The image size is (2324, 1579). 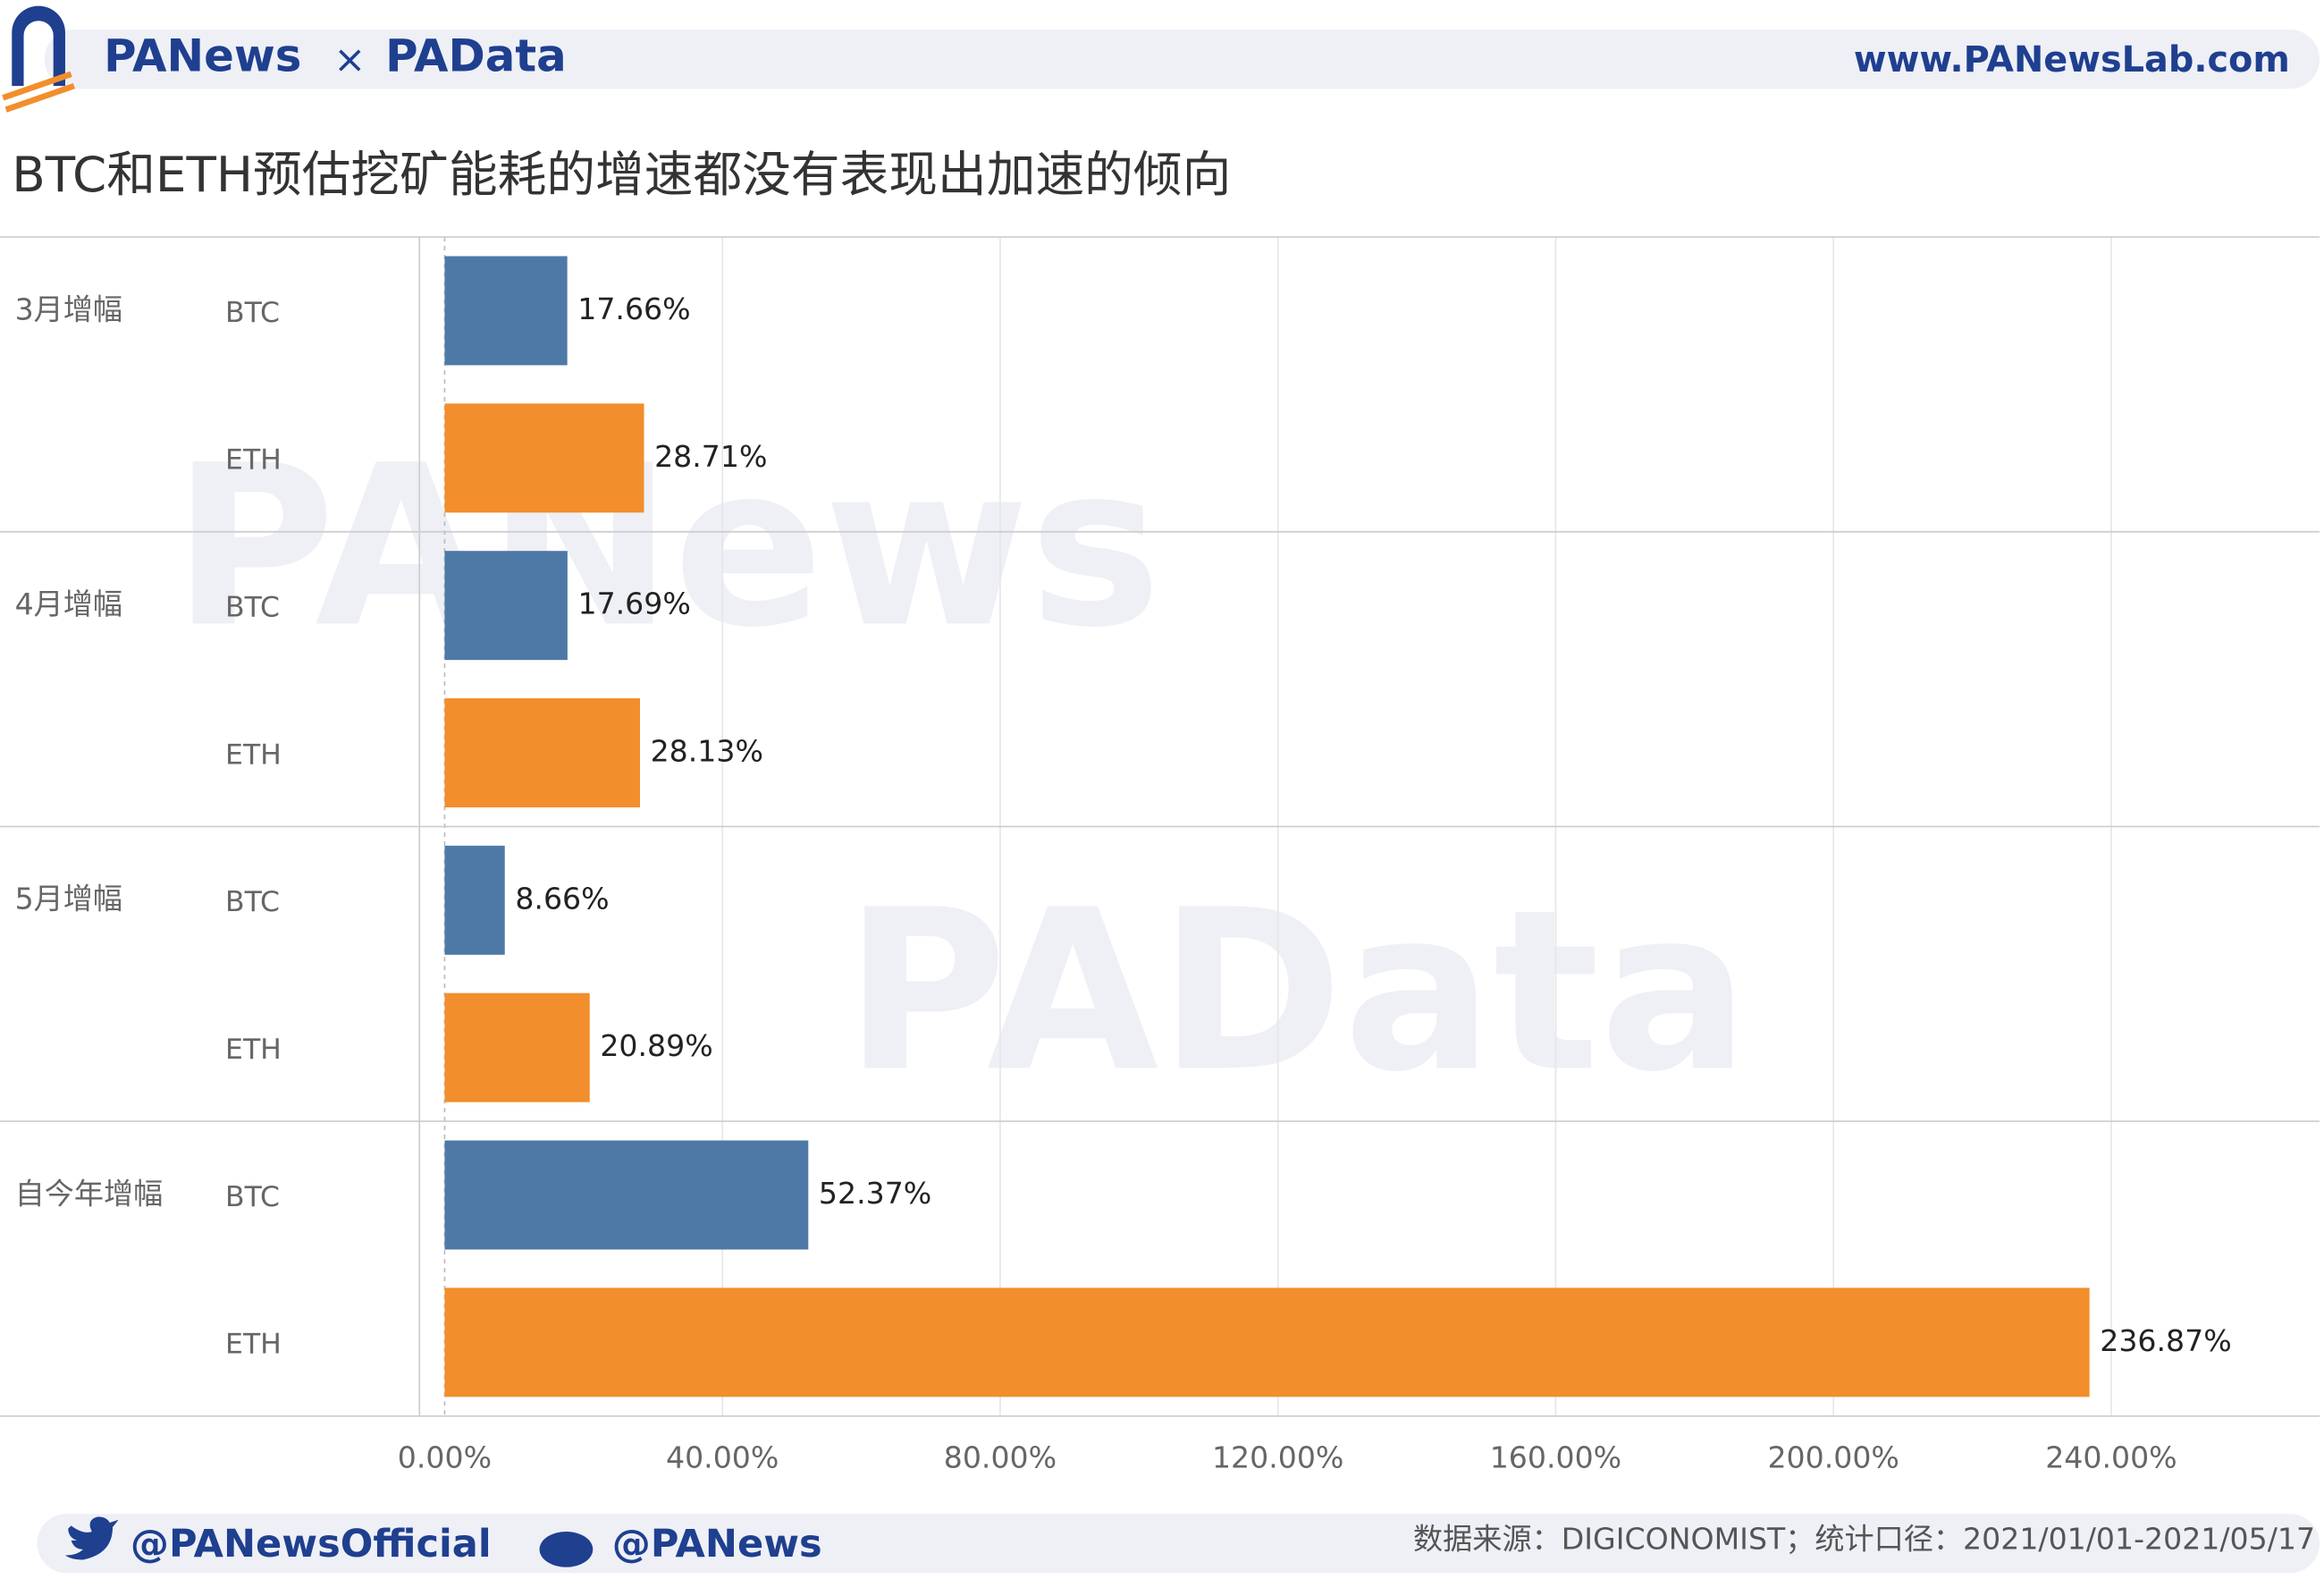 I want to click on value-label: 17.69%, so click(x=634, y=604).